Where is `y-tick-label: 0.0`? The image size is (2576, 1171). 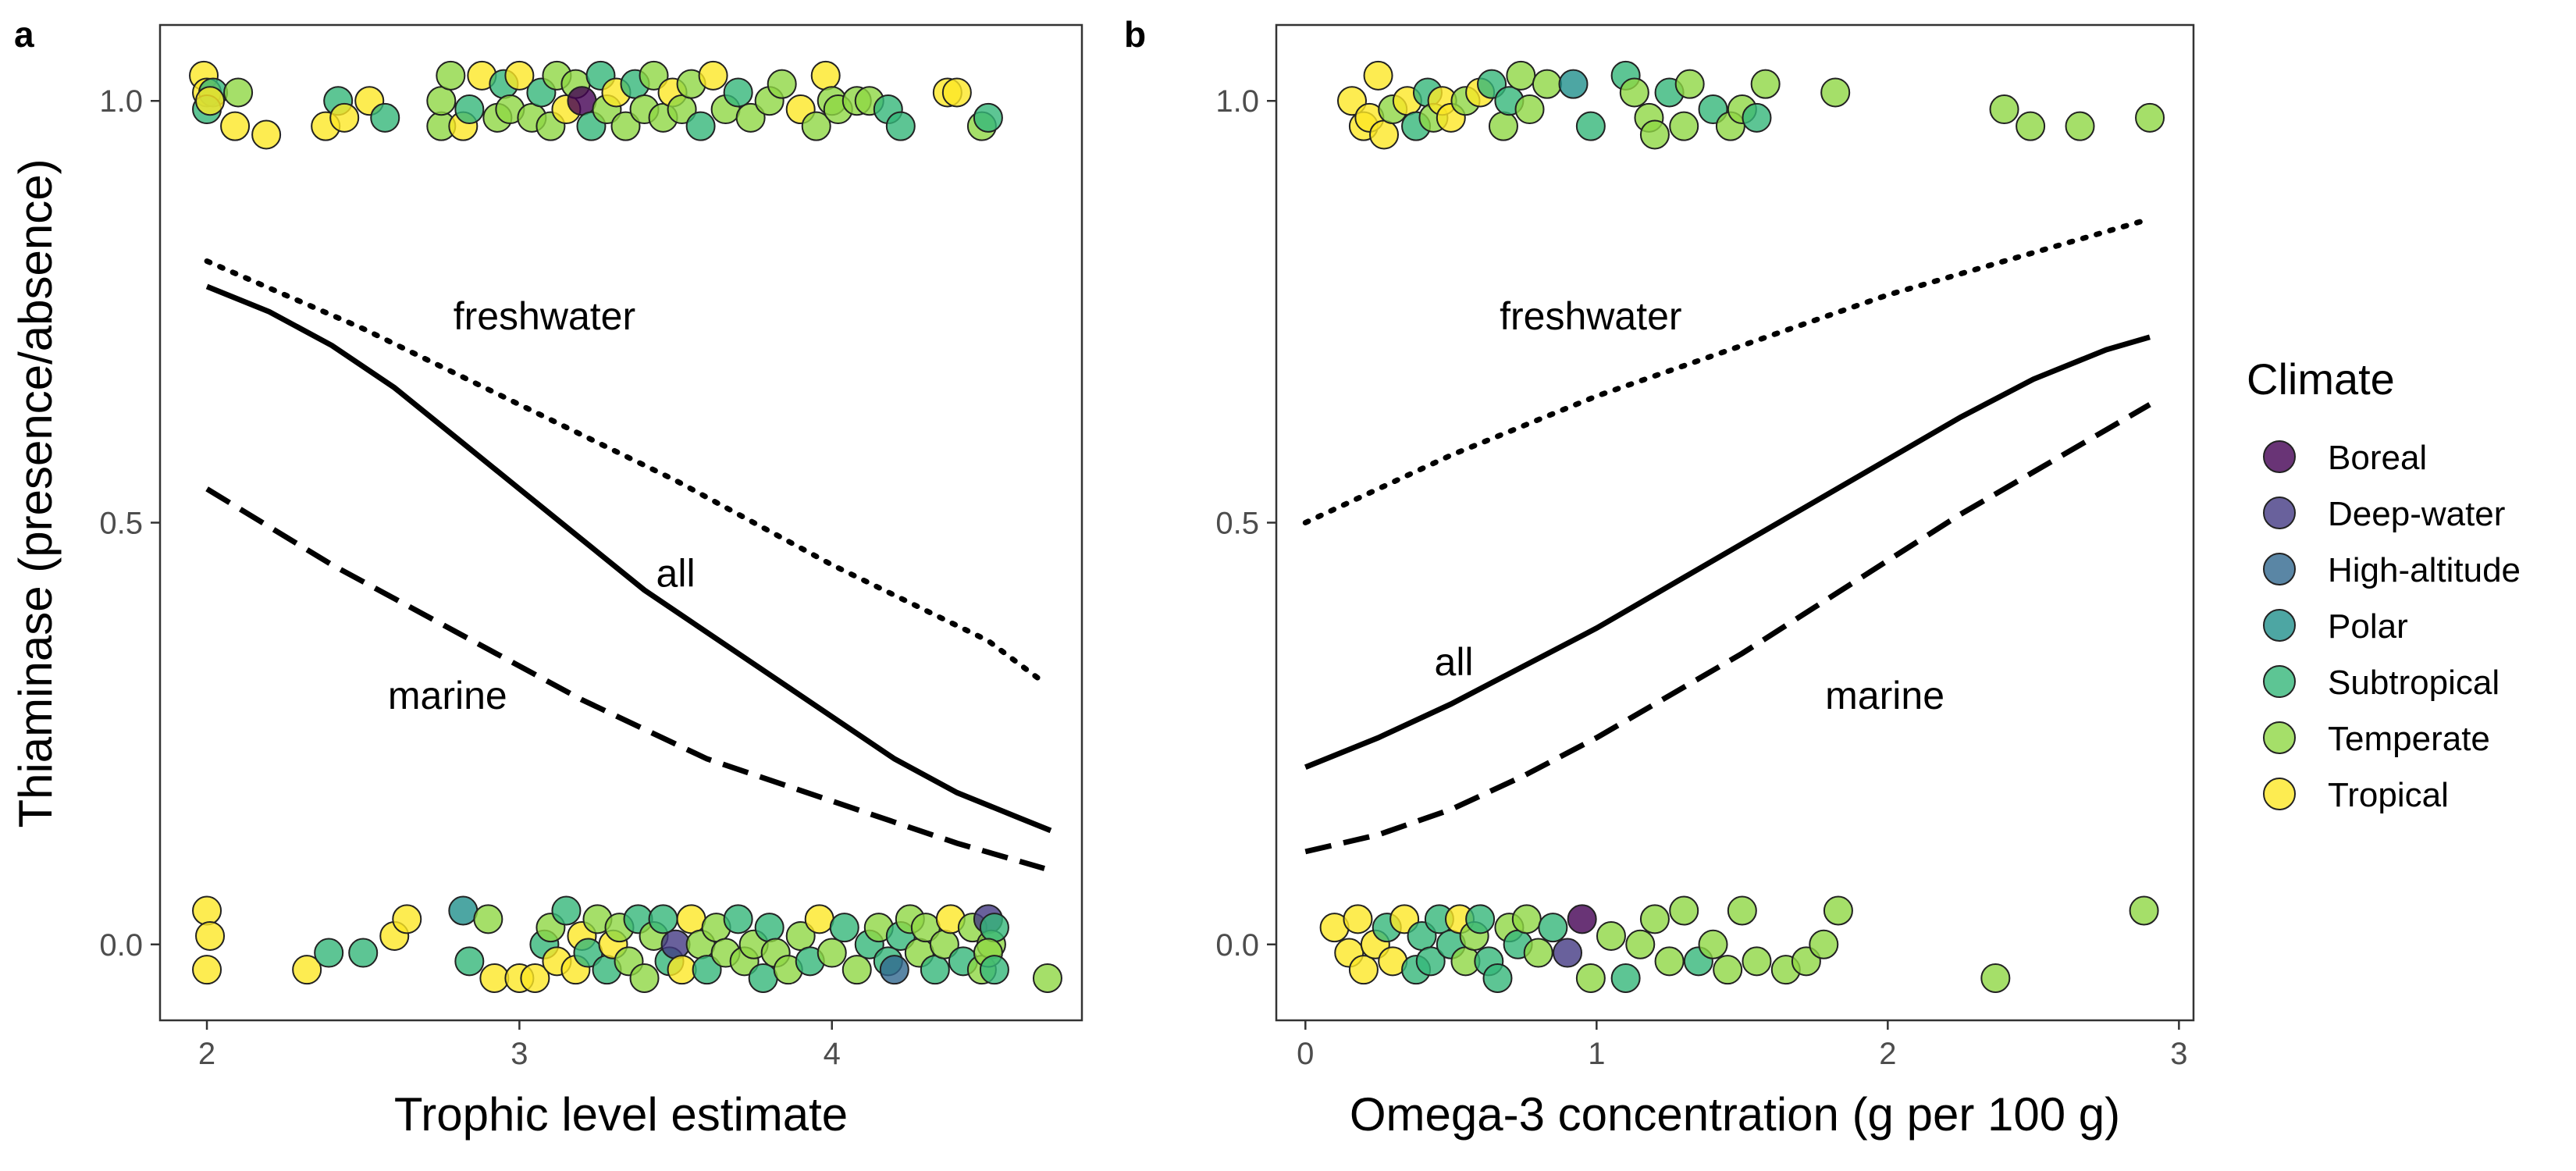 y-tick-label: 0.0 is located at coordinates (121, 945).